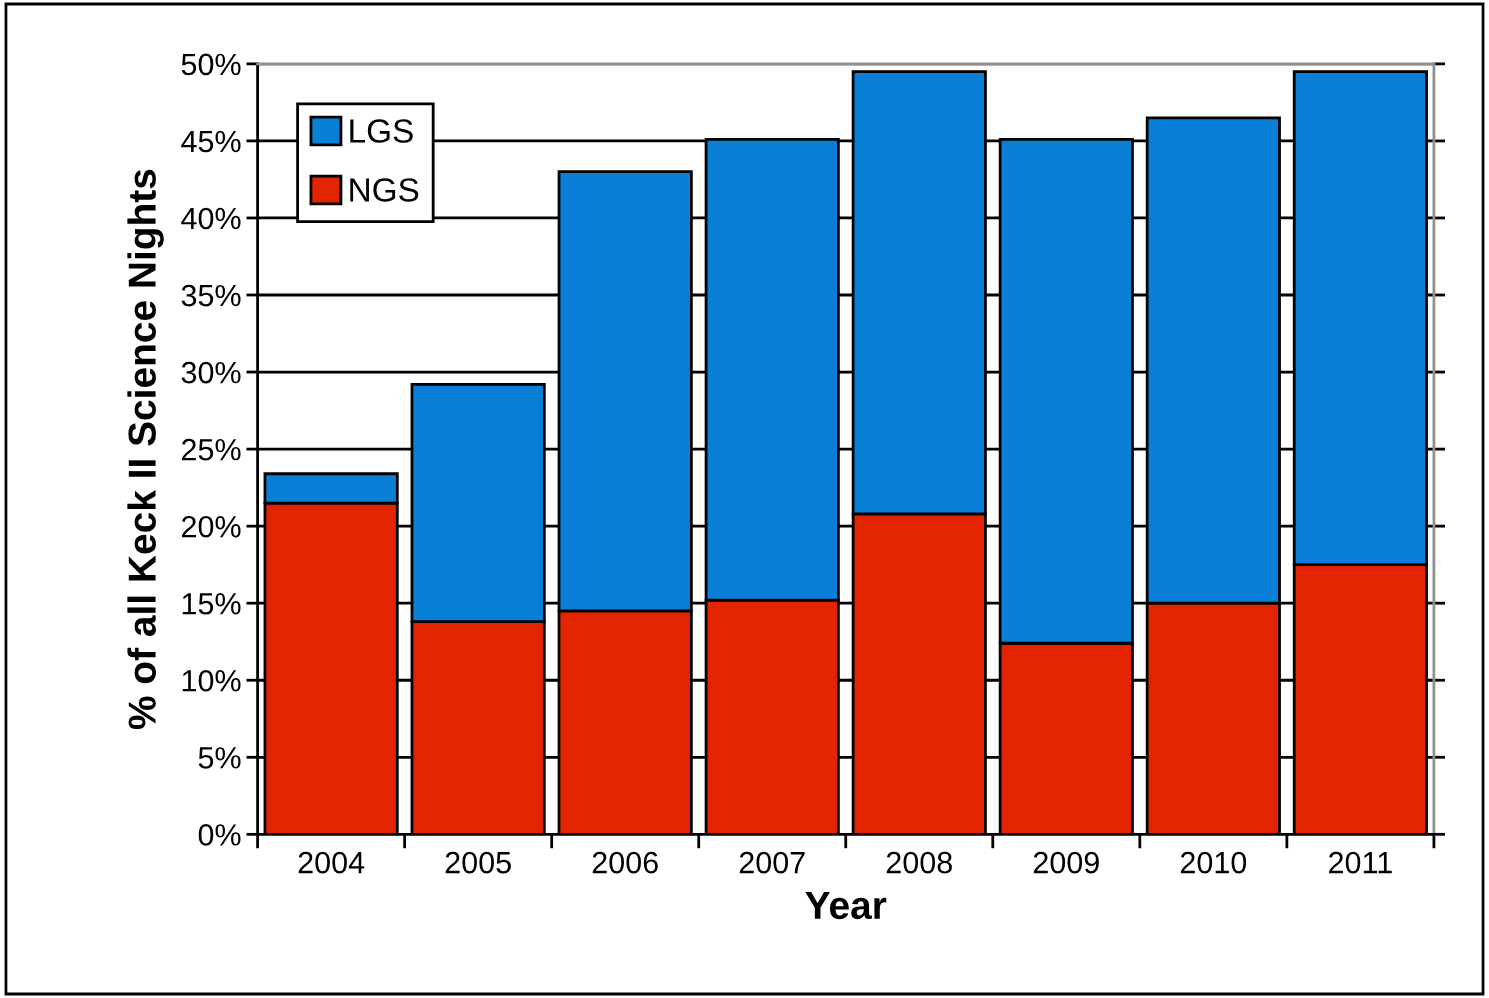 The width and height of the screenshot is (1489, 998). I want to click on x-tick-label: 2011, so click(1360, 862).